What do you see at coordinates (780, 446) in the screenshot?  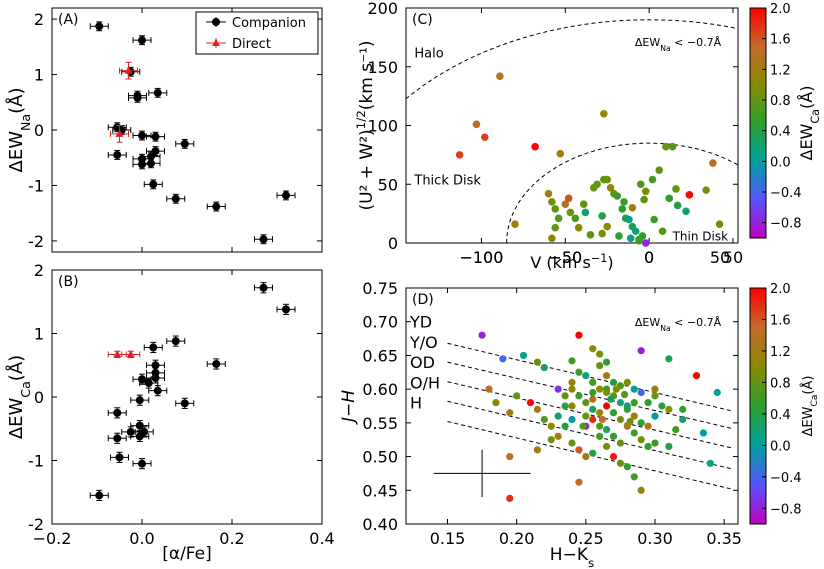 I see `panel-d-colorbar-tick-label: 0.0` at bounding box center [780, 446].